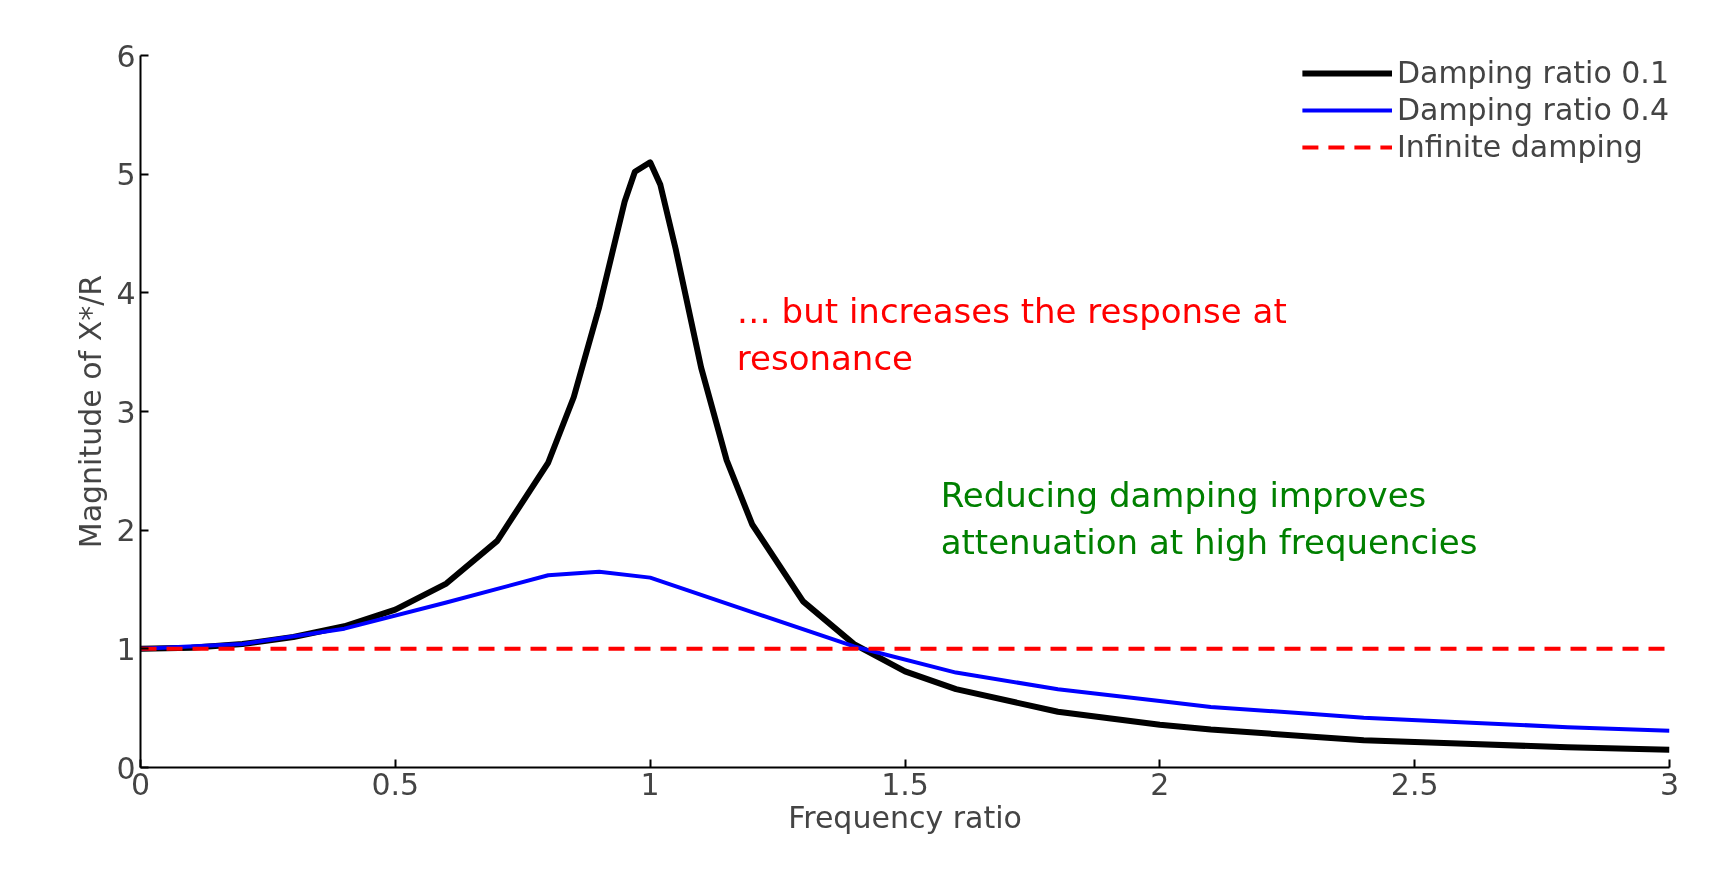 This screenshot has width=1714, height=887. I want to click on legend-label: Infinite damping, so click(1519, 146).